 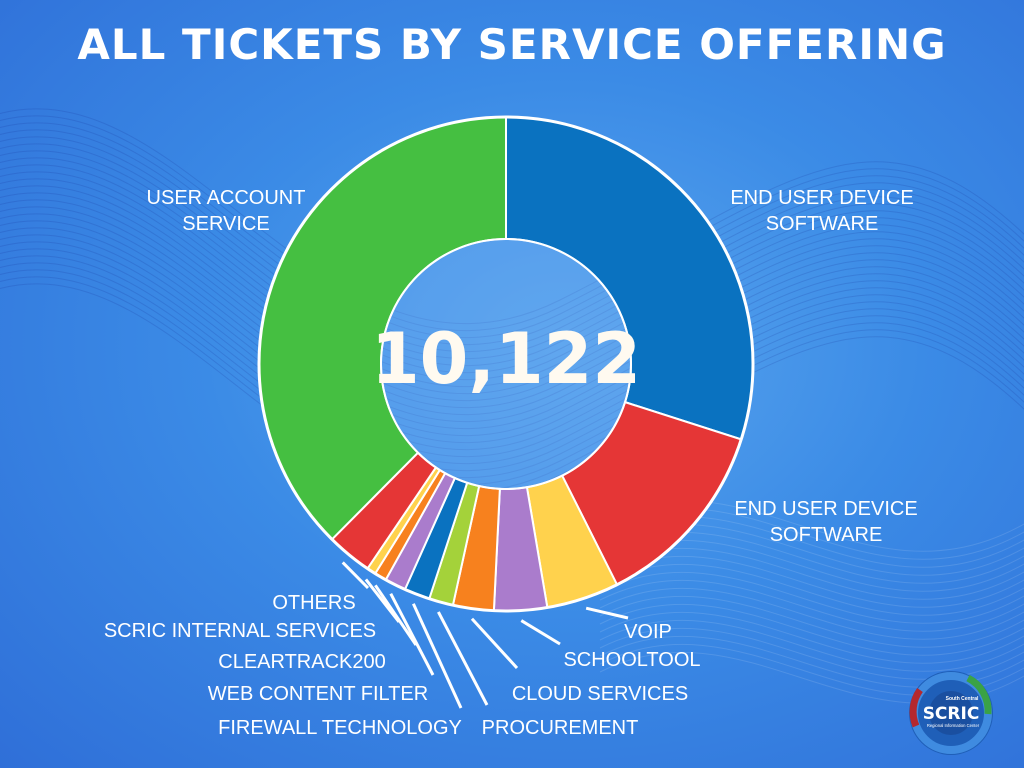 I want to click on slice-label-7: FIREWALL TECHNOLOGY, so click(x=340, y=728).